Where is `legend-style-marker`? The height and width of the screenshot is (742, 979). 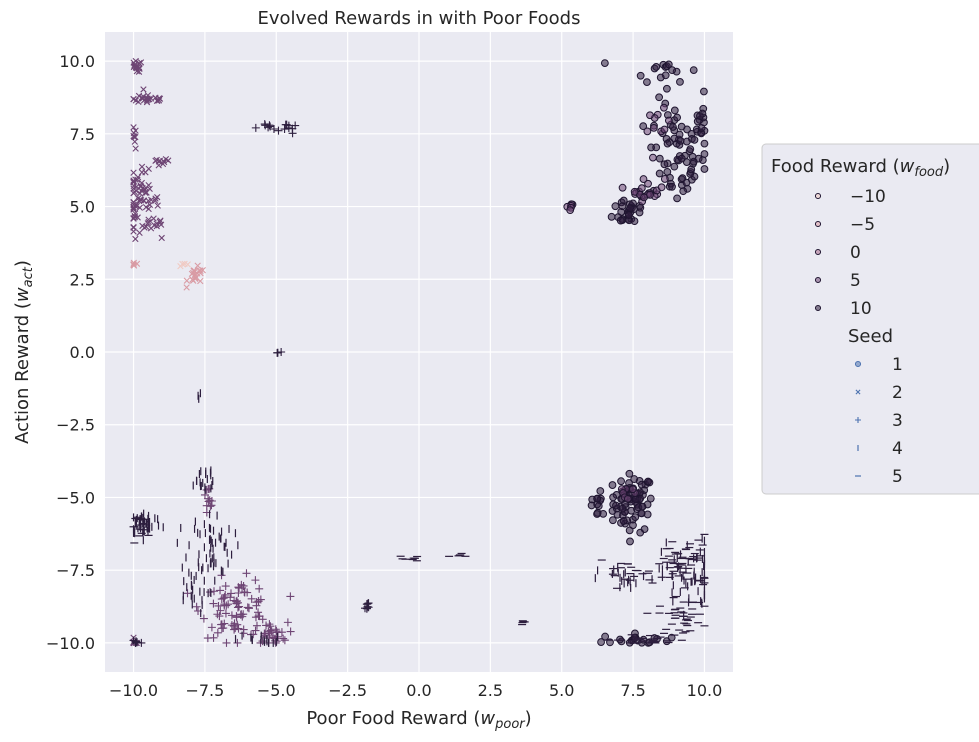
legend-style-marker is located at coordinates (858, 364).